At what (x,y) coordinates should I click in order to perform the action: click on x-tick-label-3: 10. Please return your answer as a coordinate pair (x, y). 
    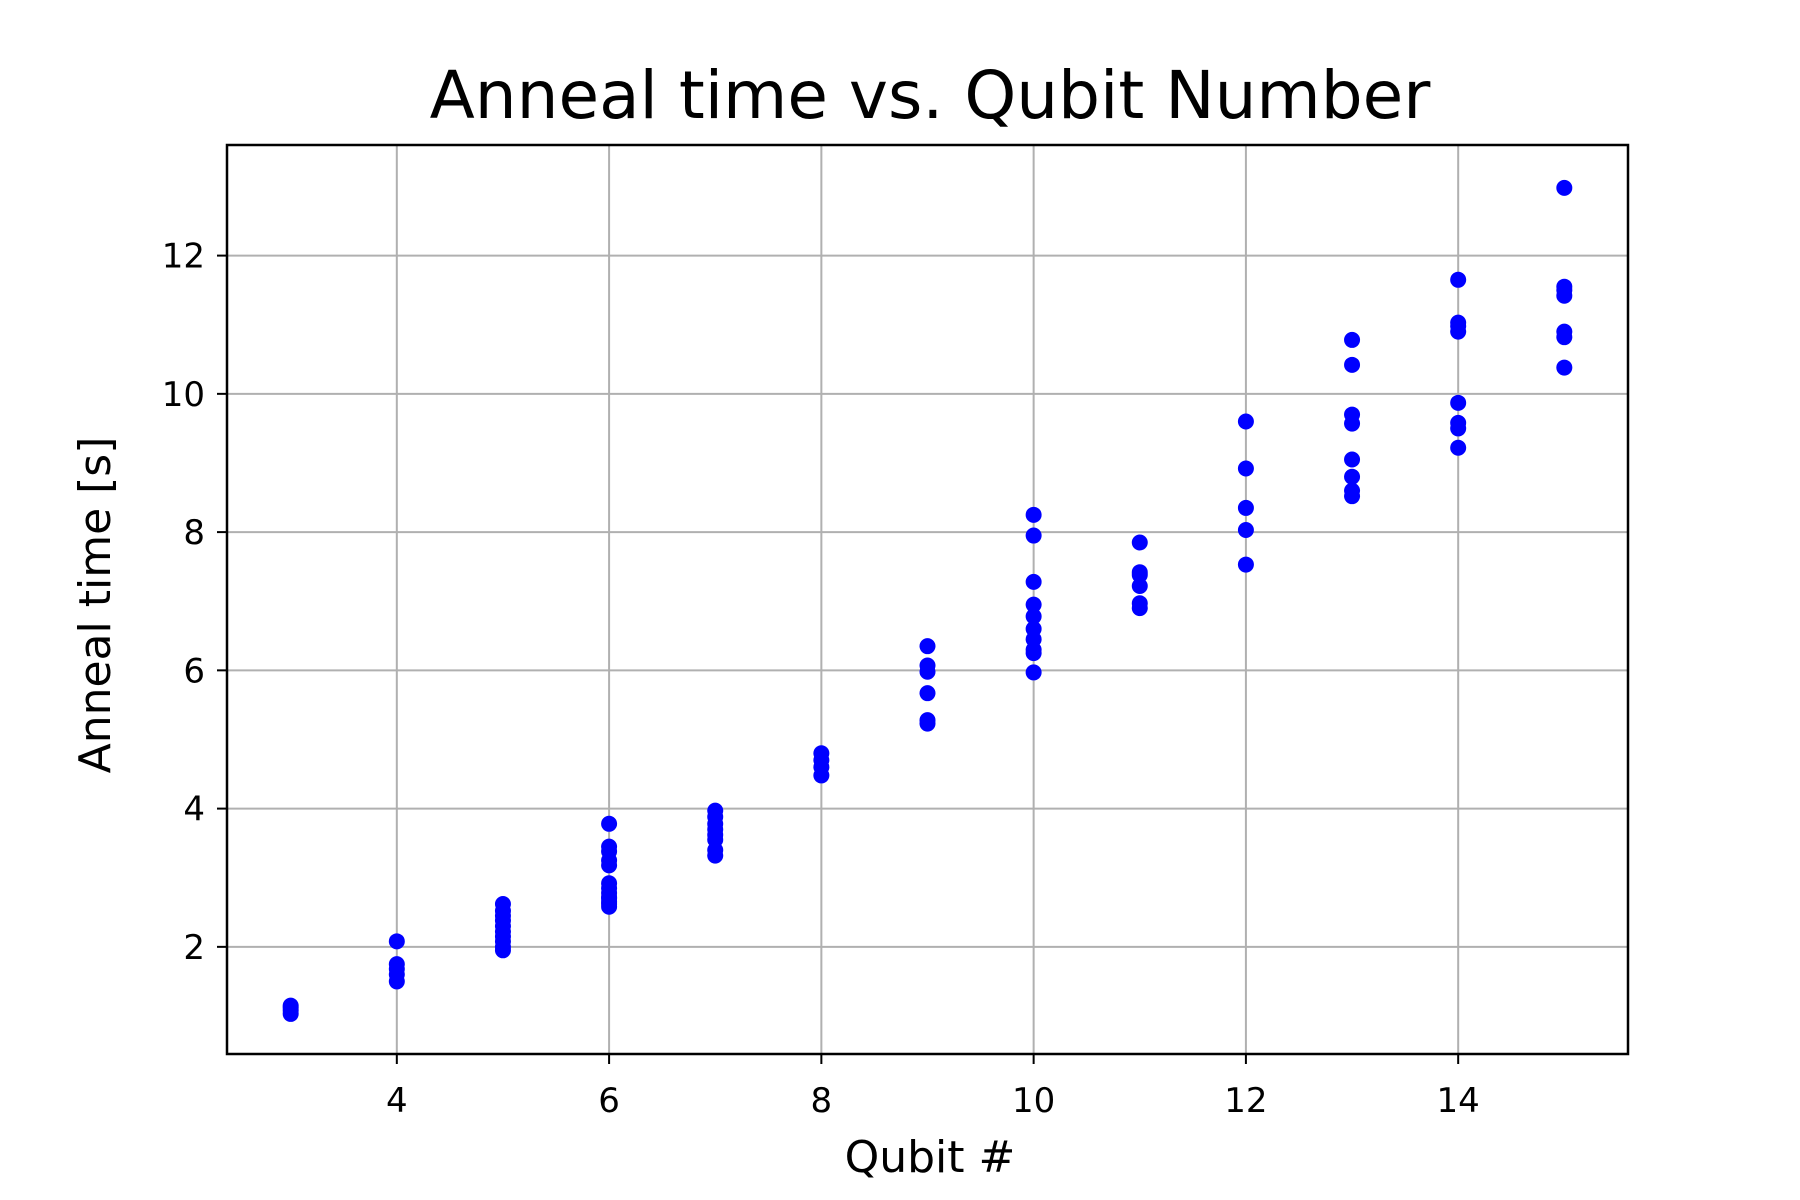
    Looking at the image, I should click on (1033, 1101).